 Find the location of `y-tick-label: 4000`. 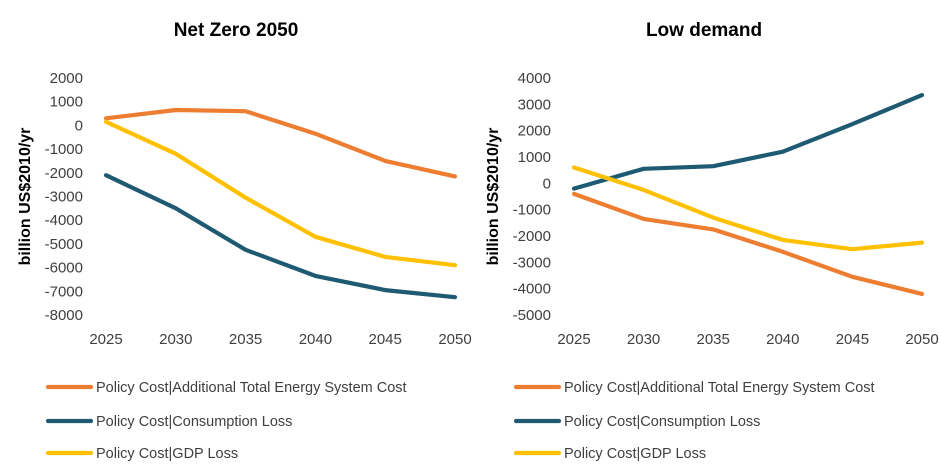

y-tick-label: 4000 is located at coordinates (534, 78).